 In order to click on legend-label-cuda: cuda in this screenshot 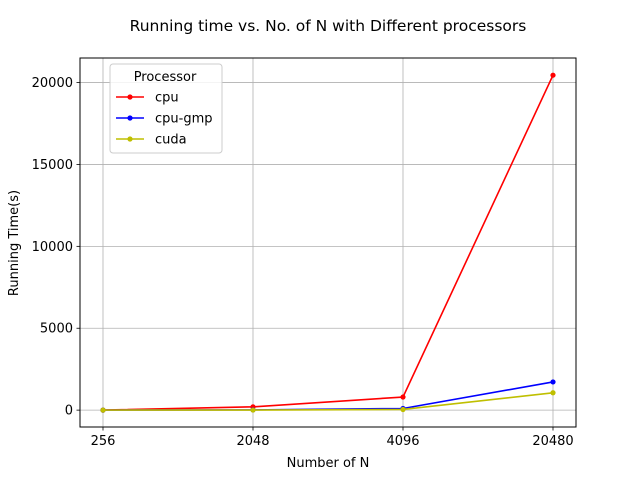, I will do `click(171, 140)`.